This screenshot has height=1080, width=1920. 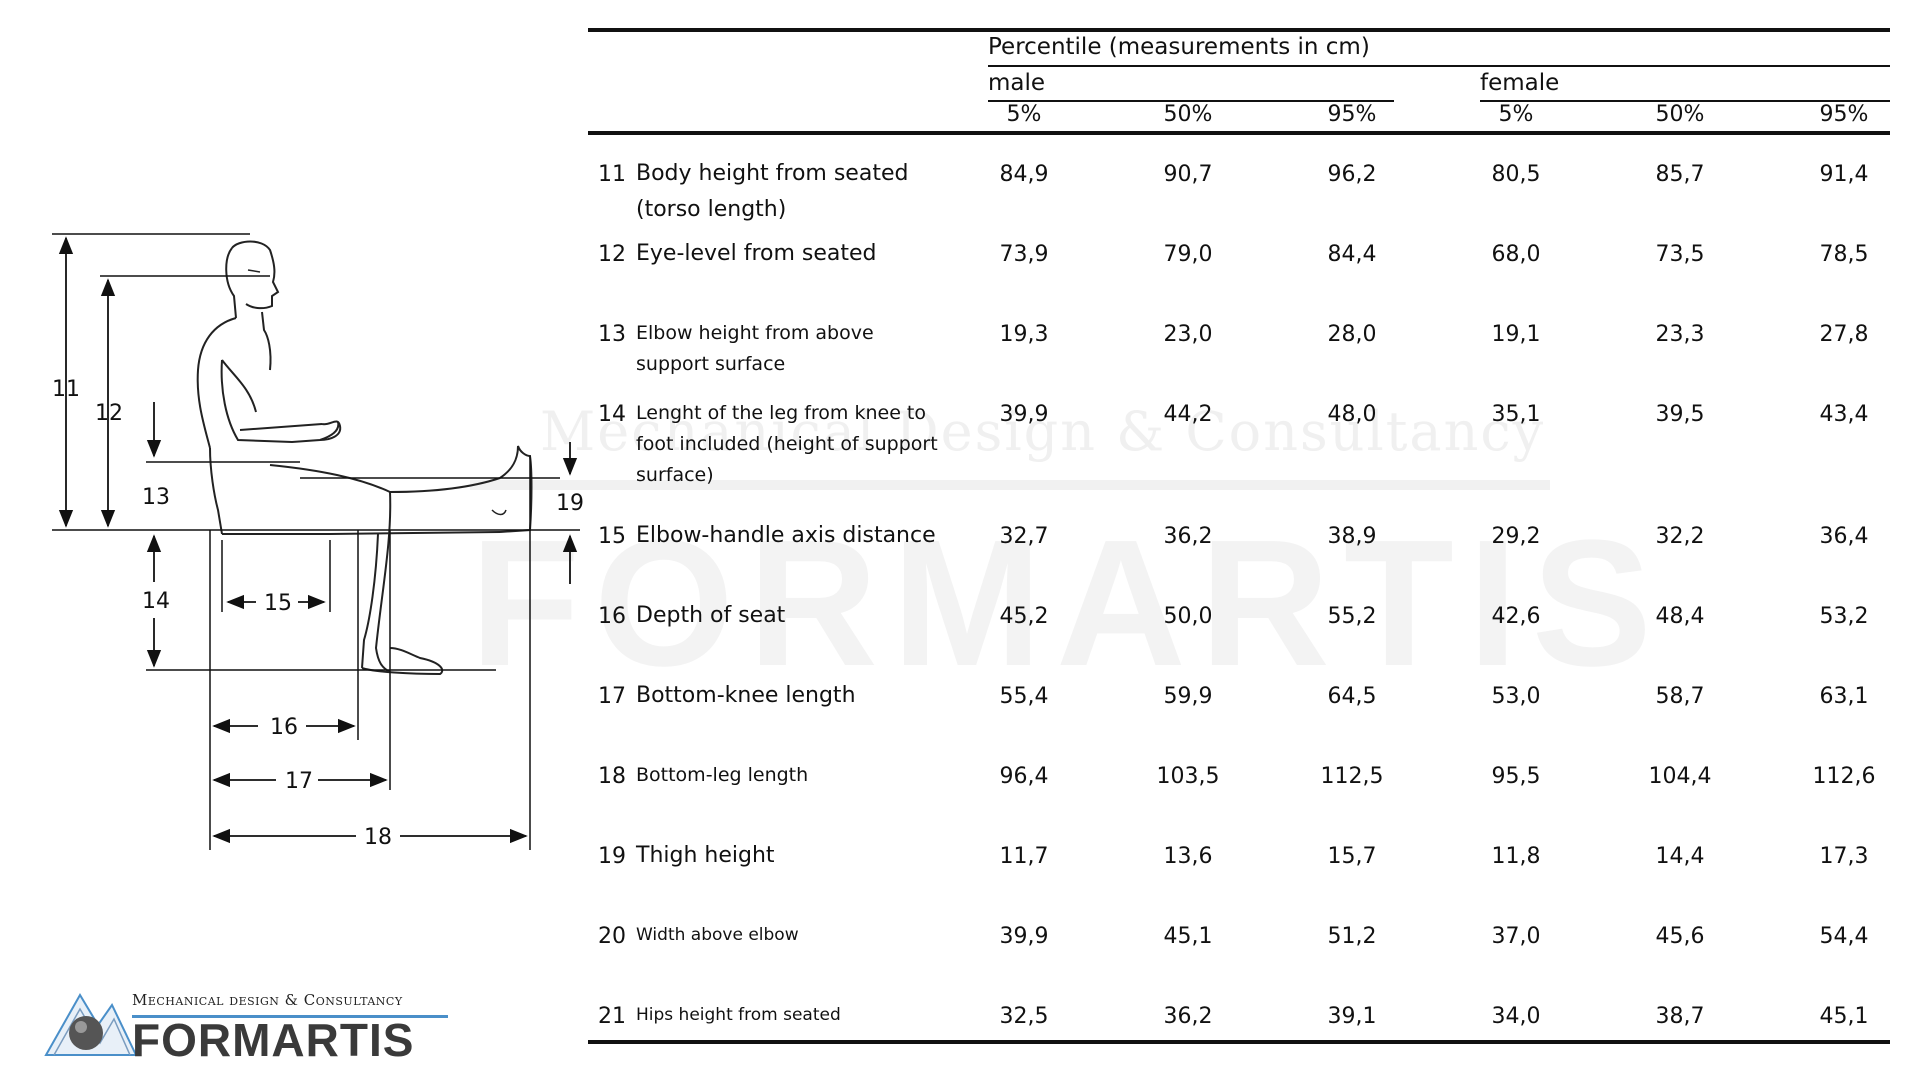 I want to click on row-label: Thigh height, so click(x=705, y=855).